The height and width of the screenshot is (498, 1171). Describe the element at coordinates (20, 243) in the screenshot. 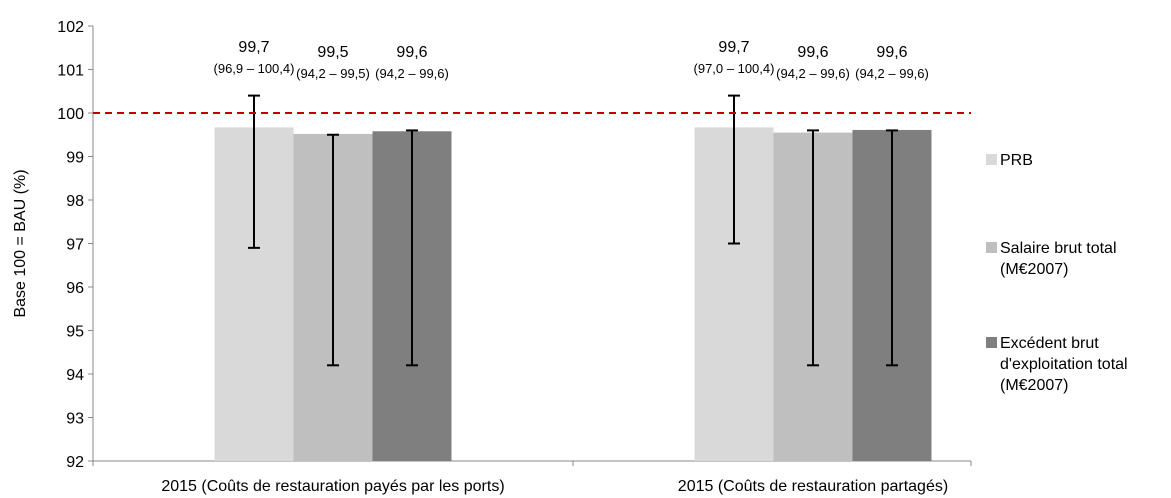

I see `y-axis-title: Base 100 = BAU (%)` at that location.